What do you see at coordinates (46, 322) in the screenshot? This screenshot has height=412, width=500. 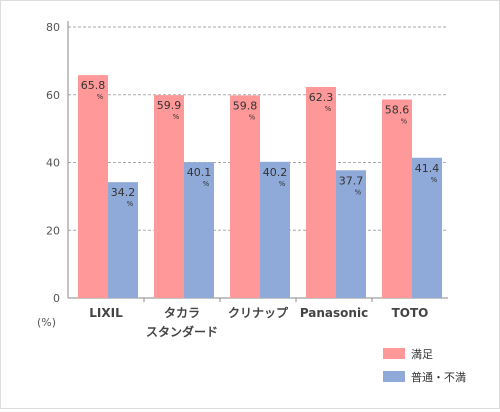 I see `y-axis-label: (%)` at bounding box center [46, 322].